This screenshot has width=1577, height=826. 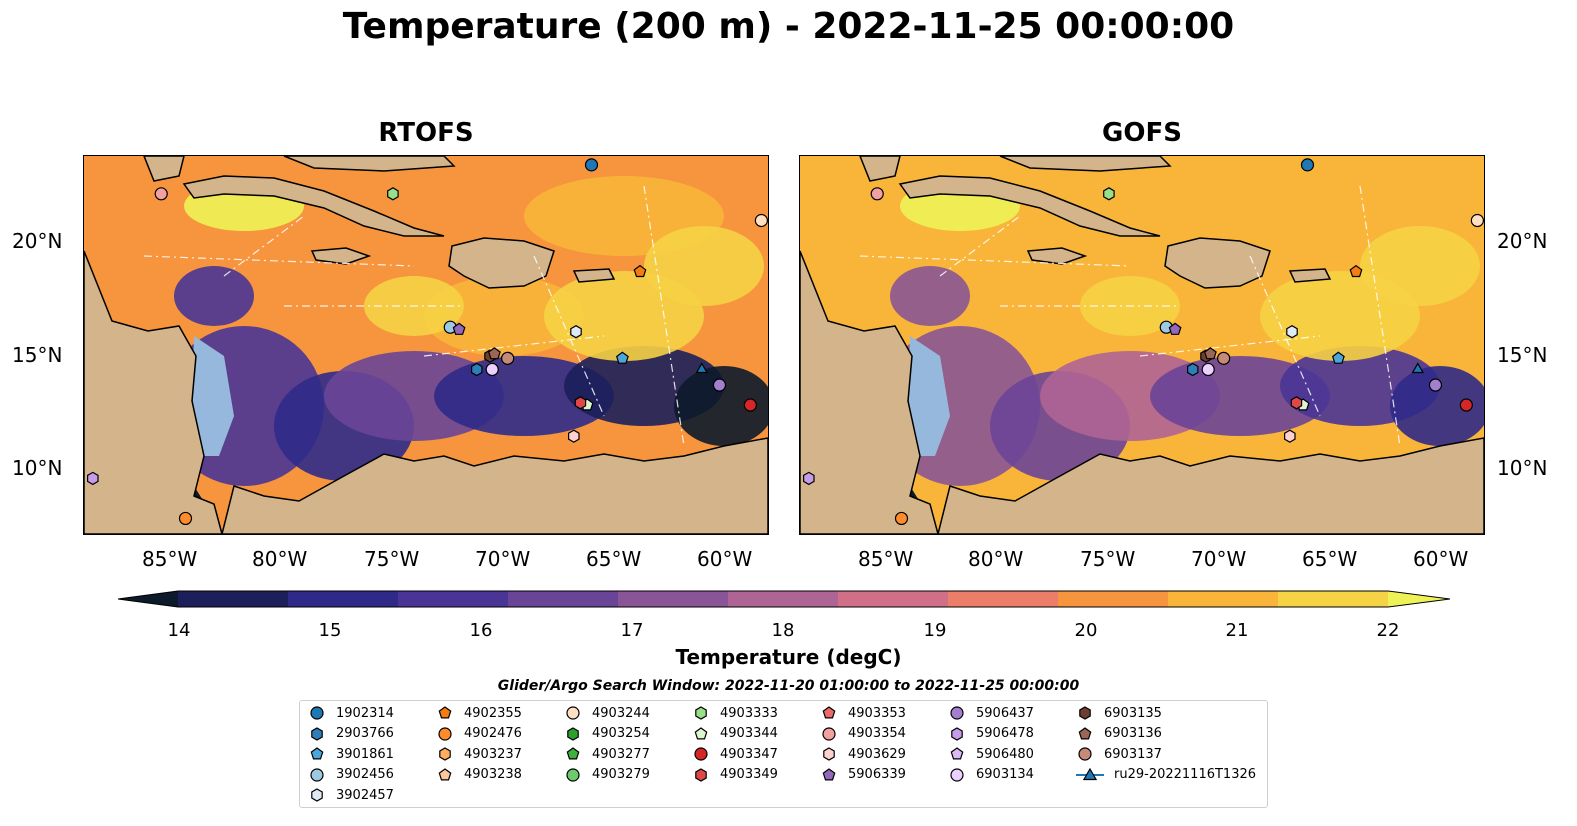 What do you see at coordinates (1005, 733) in the screenshot?
I see `legend-label: 5906478` at bounding box center [1005, 733].